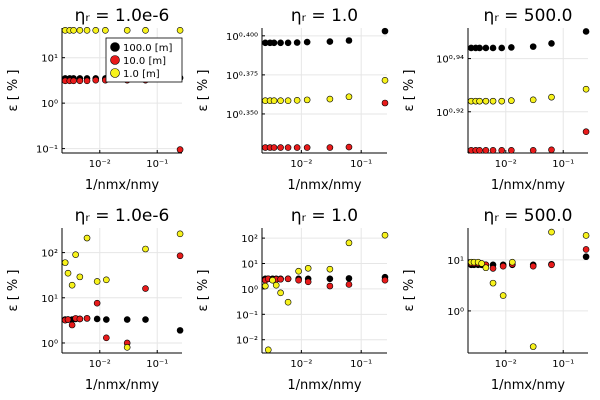 This screenshot has height=400, width=600. What do you see at coordinates (122, 216) in the screenshot?
I see `subplot-title: ηᵣ = 1.0e-6` at bounding box center [122, 216].